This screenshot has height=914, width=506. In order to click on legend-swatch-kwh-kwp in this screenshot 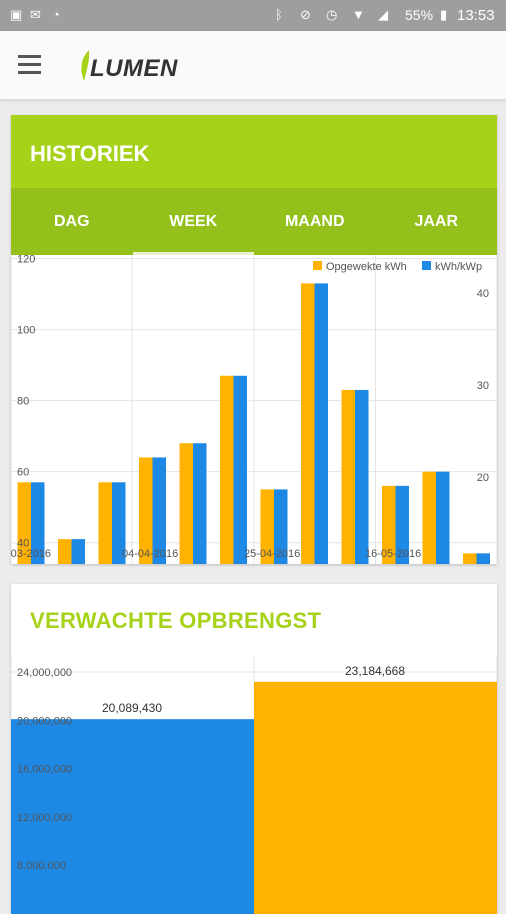, I will do `click(426, 265)`.